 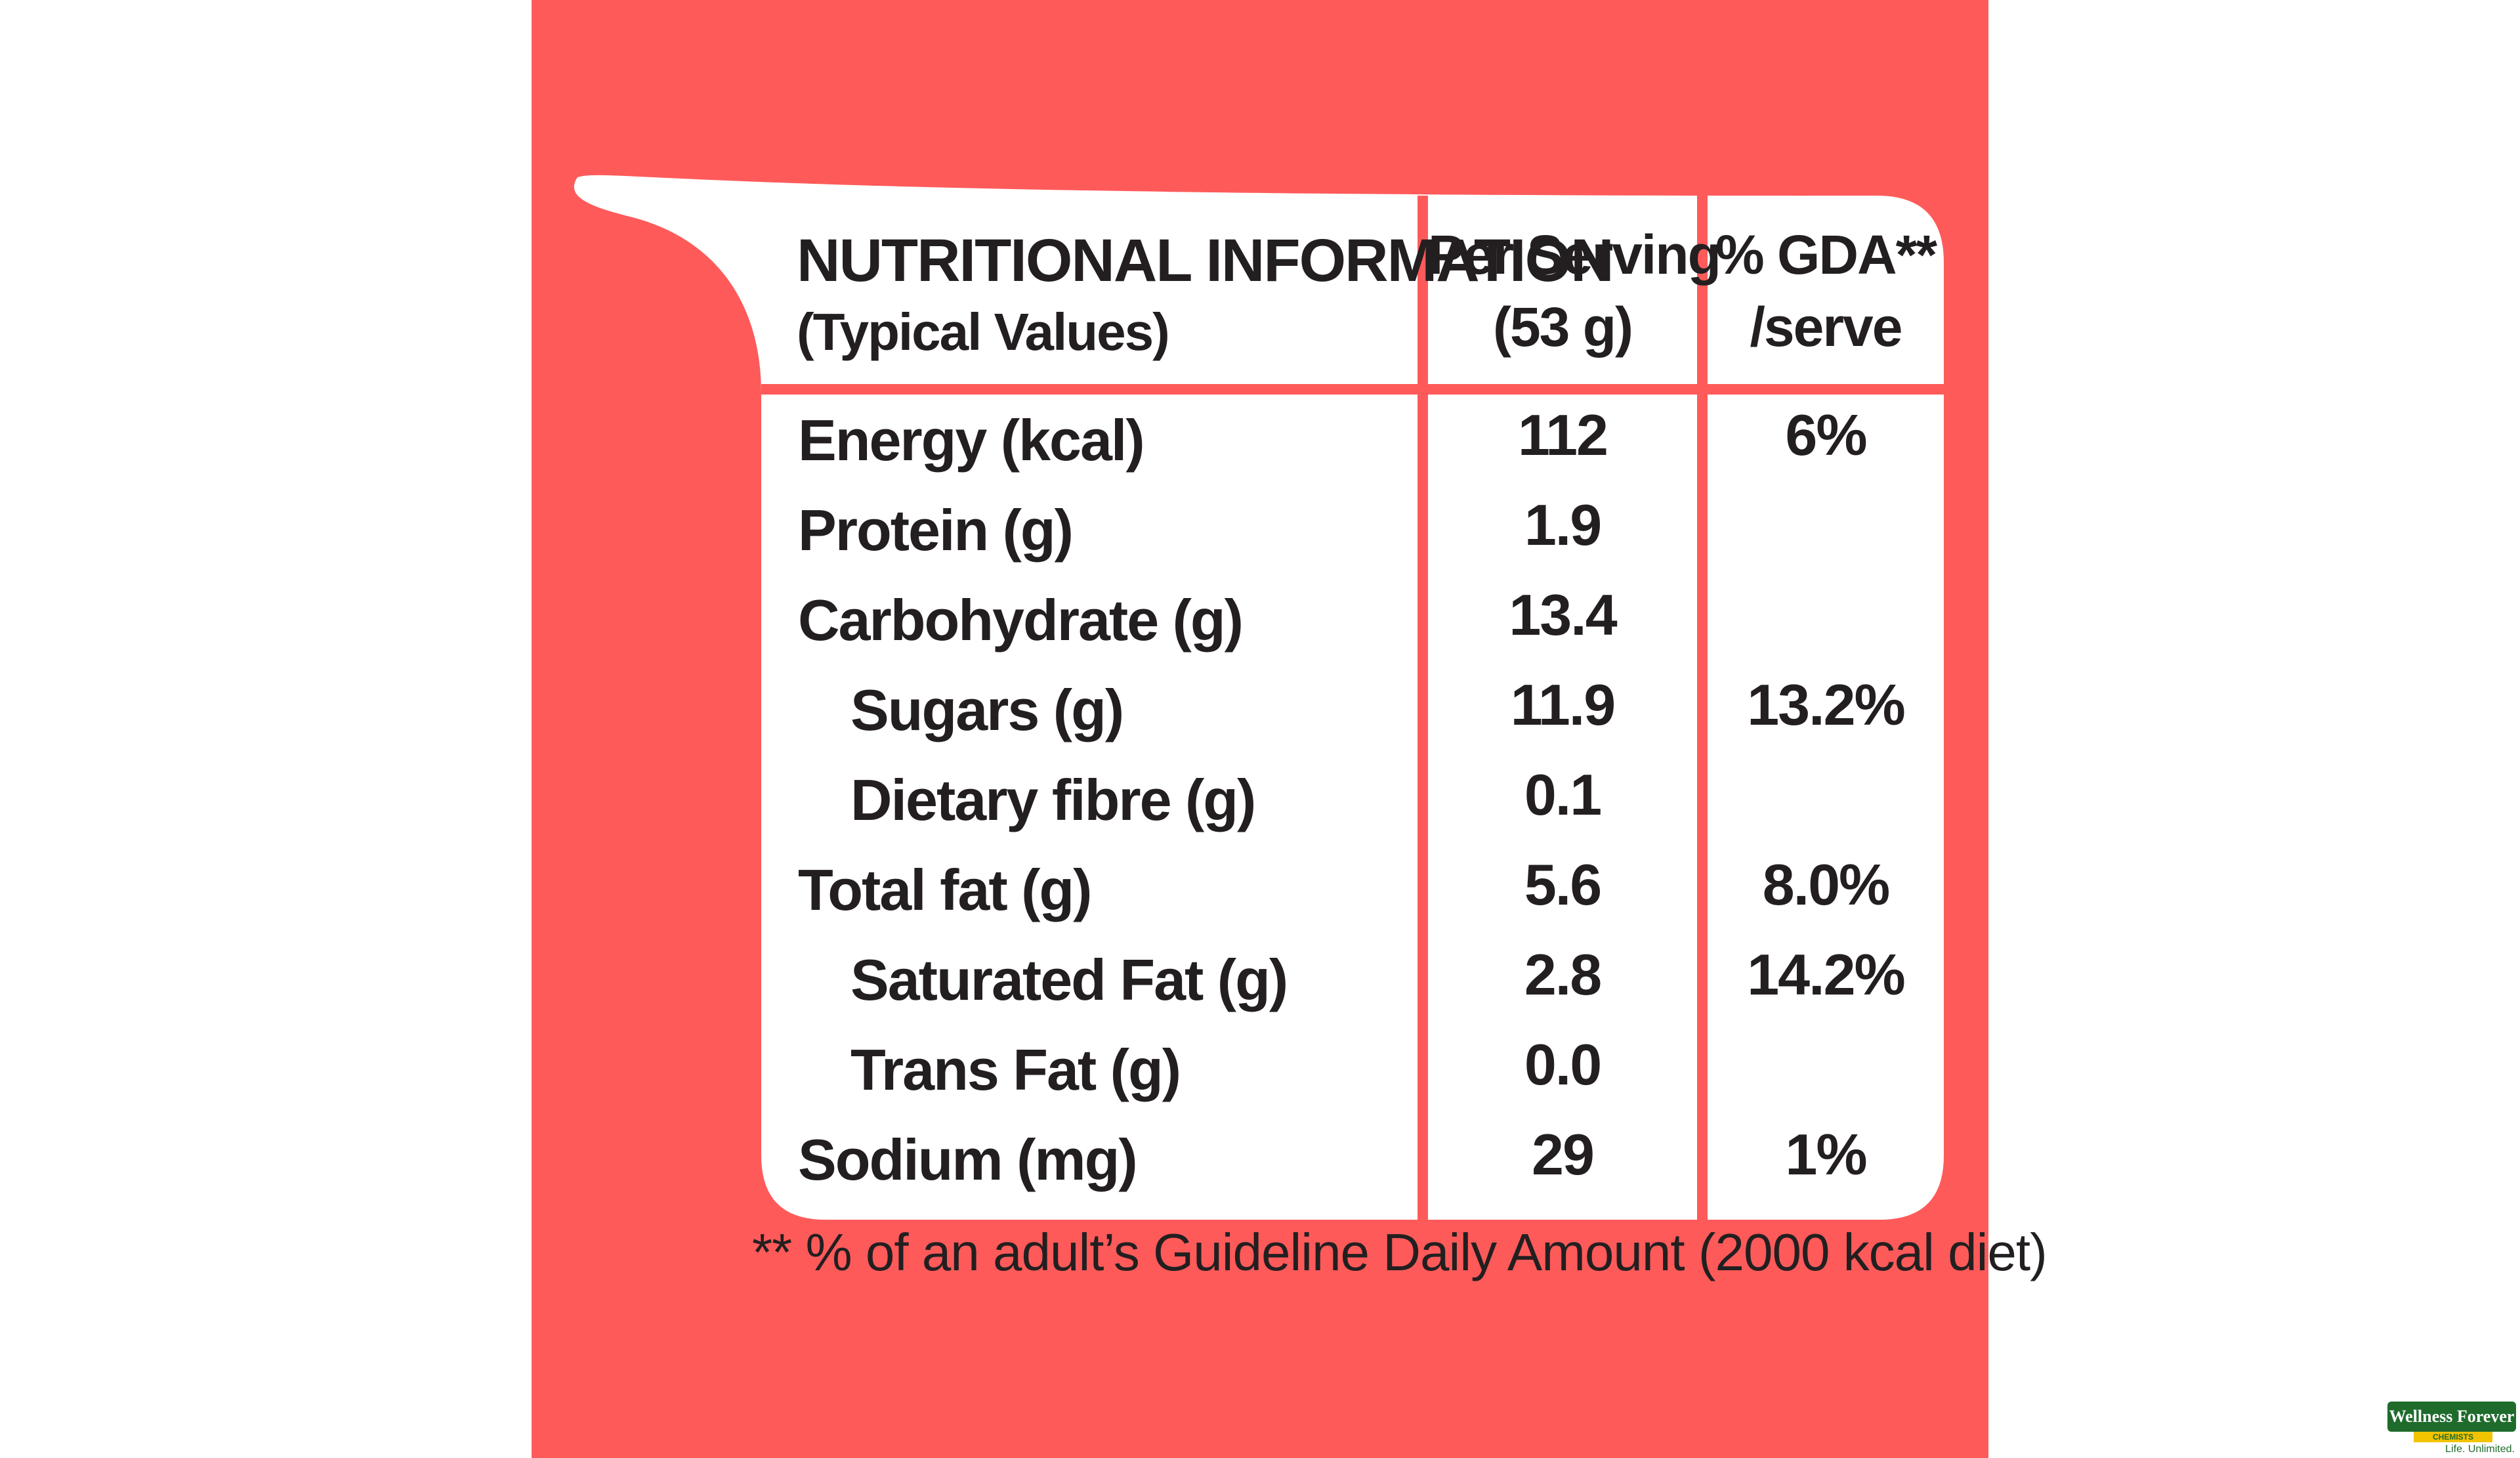 I want to click on logo-sub: CHEMISTS, so click(x=2453, y=1437).